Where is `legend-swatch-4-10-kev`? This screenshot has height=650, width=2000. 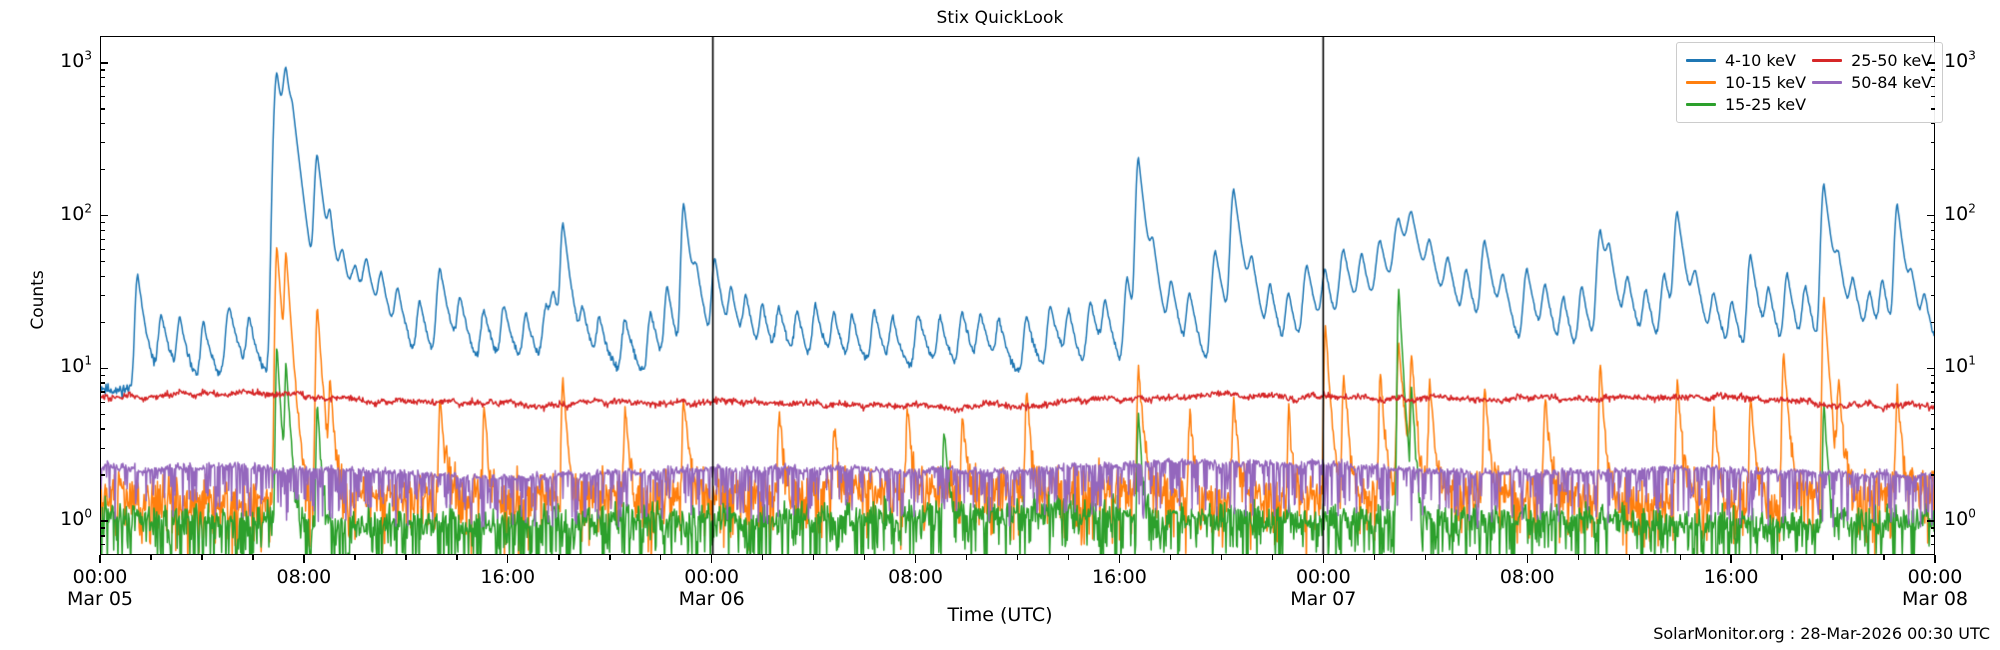
legend-swatch-4-10-kev is located at coordinates (1701, 60).